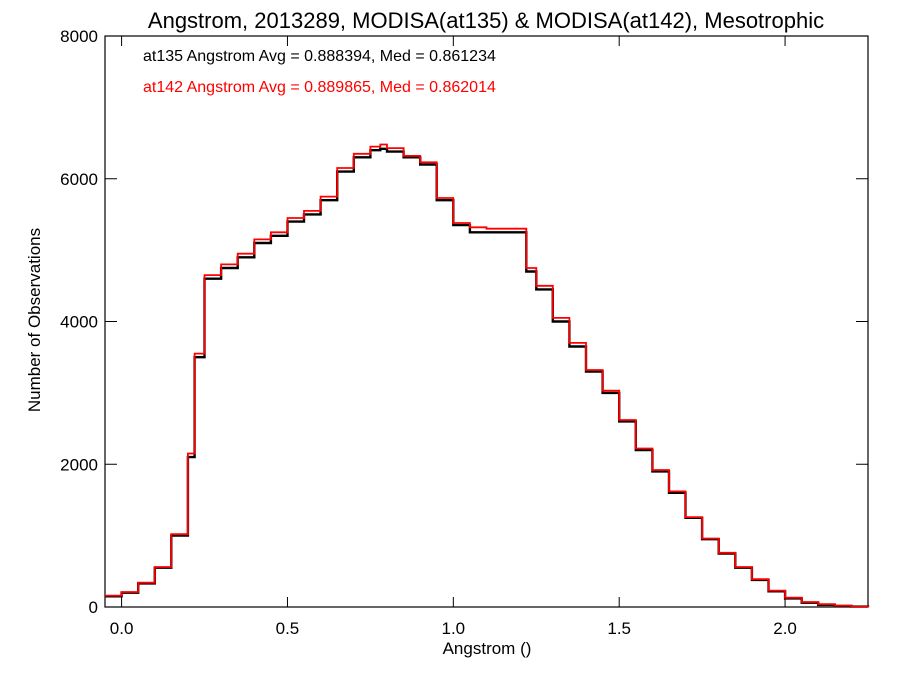  I want to click on y-tick-label: 0, so click(93, 607).